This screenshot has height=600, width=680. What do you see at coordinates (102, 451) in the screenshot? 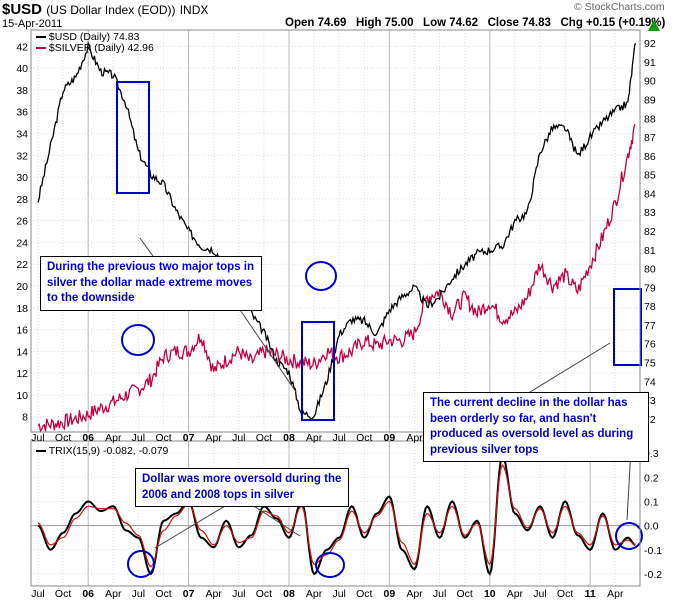
I see `legend-trix: TRIX(15,9) -0.082, -0.079` at bounding box center [102, 451].